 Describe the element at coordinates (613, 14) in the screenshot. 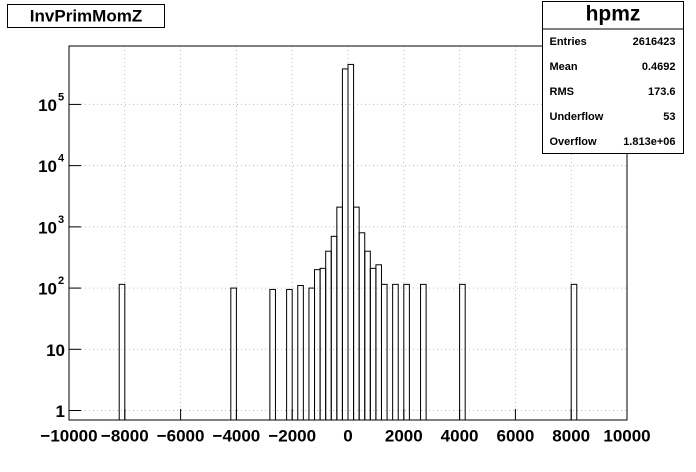

I see `stats-title: hpmz` at that location.